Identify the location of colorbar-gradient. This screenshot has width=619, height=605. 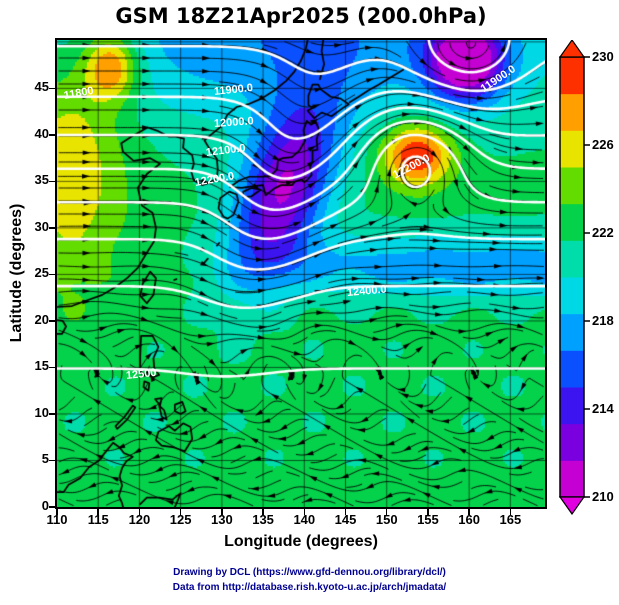
(574, 277).